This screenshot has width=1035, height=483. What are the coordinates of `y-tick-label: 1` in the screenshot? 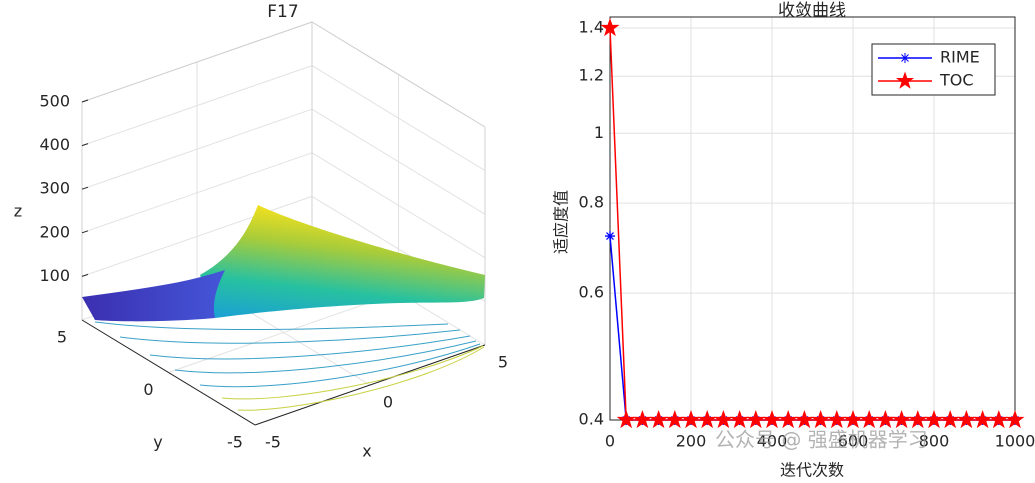 It's located at (599, 132).